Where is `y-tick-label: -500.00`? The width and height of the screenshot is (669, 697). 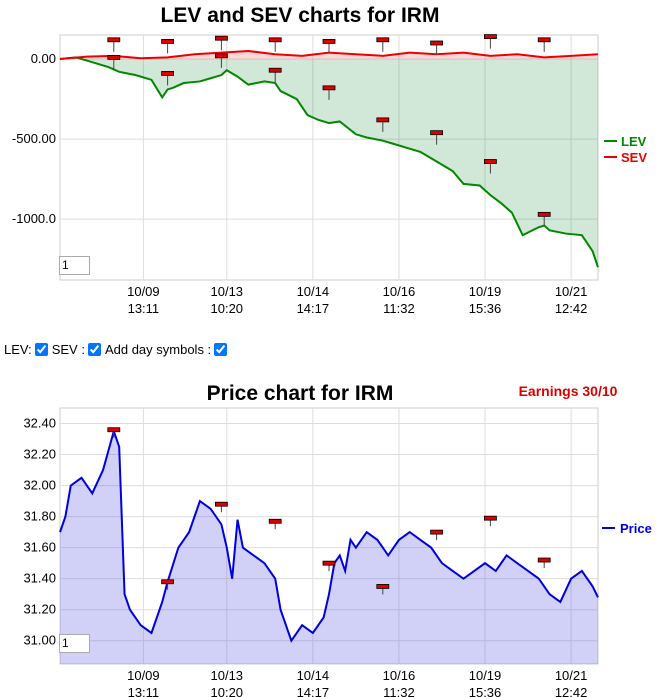 y-tick-label: -500.00 is located at coordinates (34, 138).